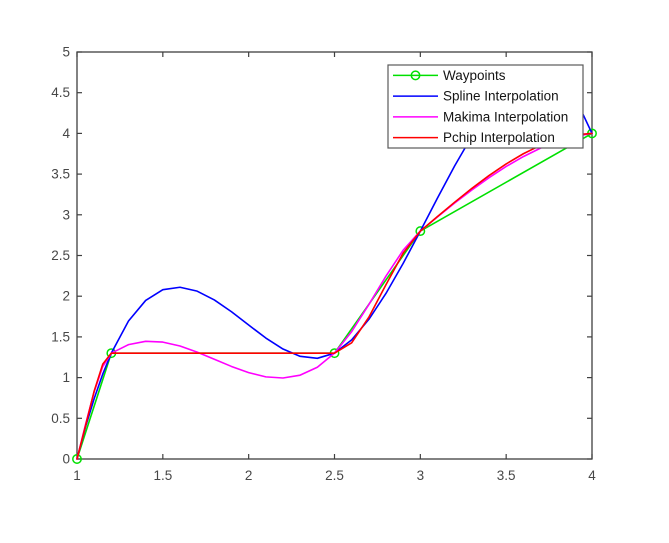 This screenshot has width=669, height=543. Describe the element at coordinates (421, 475) in the screenshot. I see `x-tick-label: 3` at that location.